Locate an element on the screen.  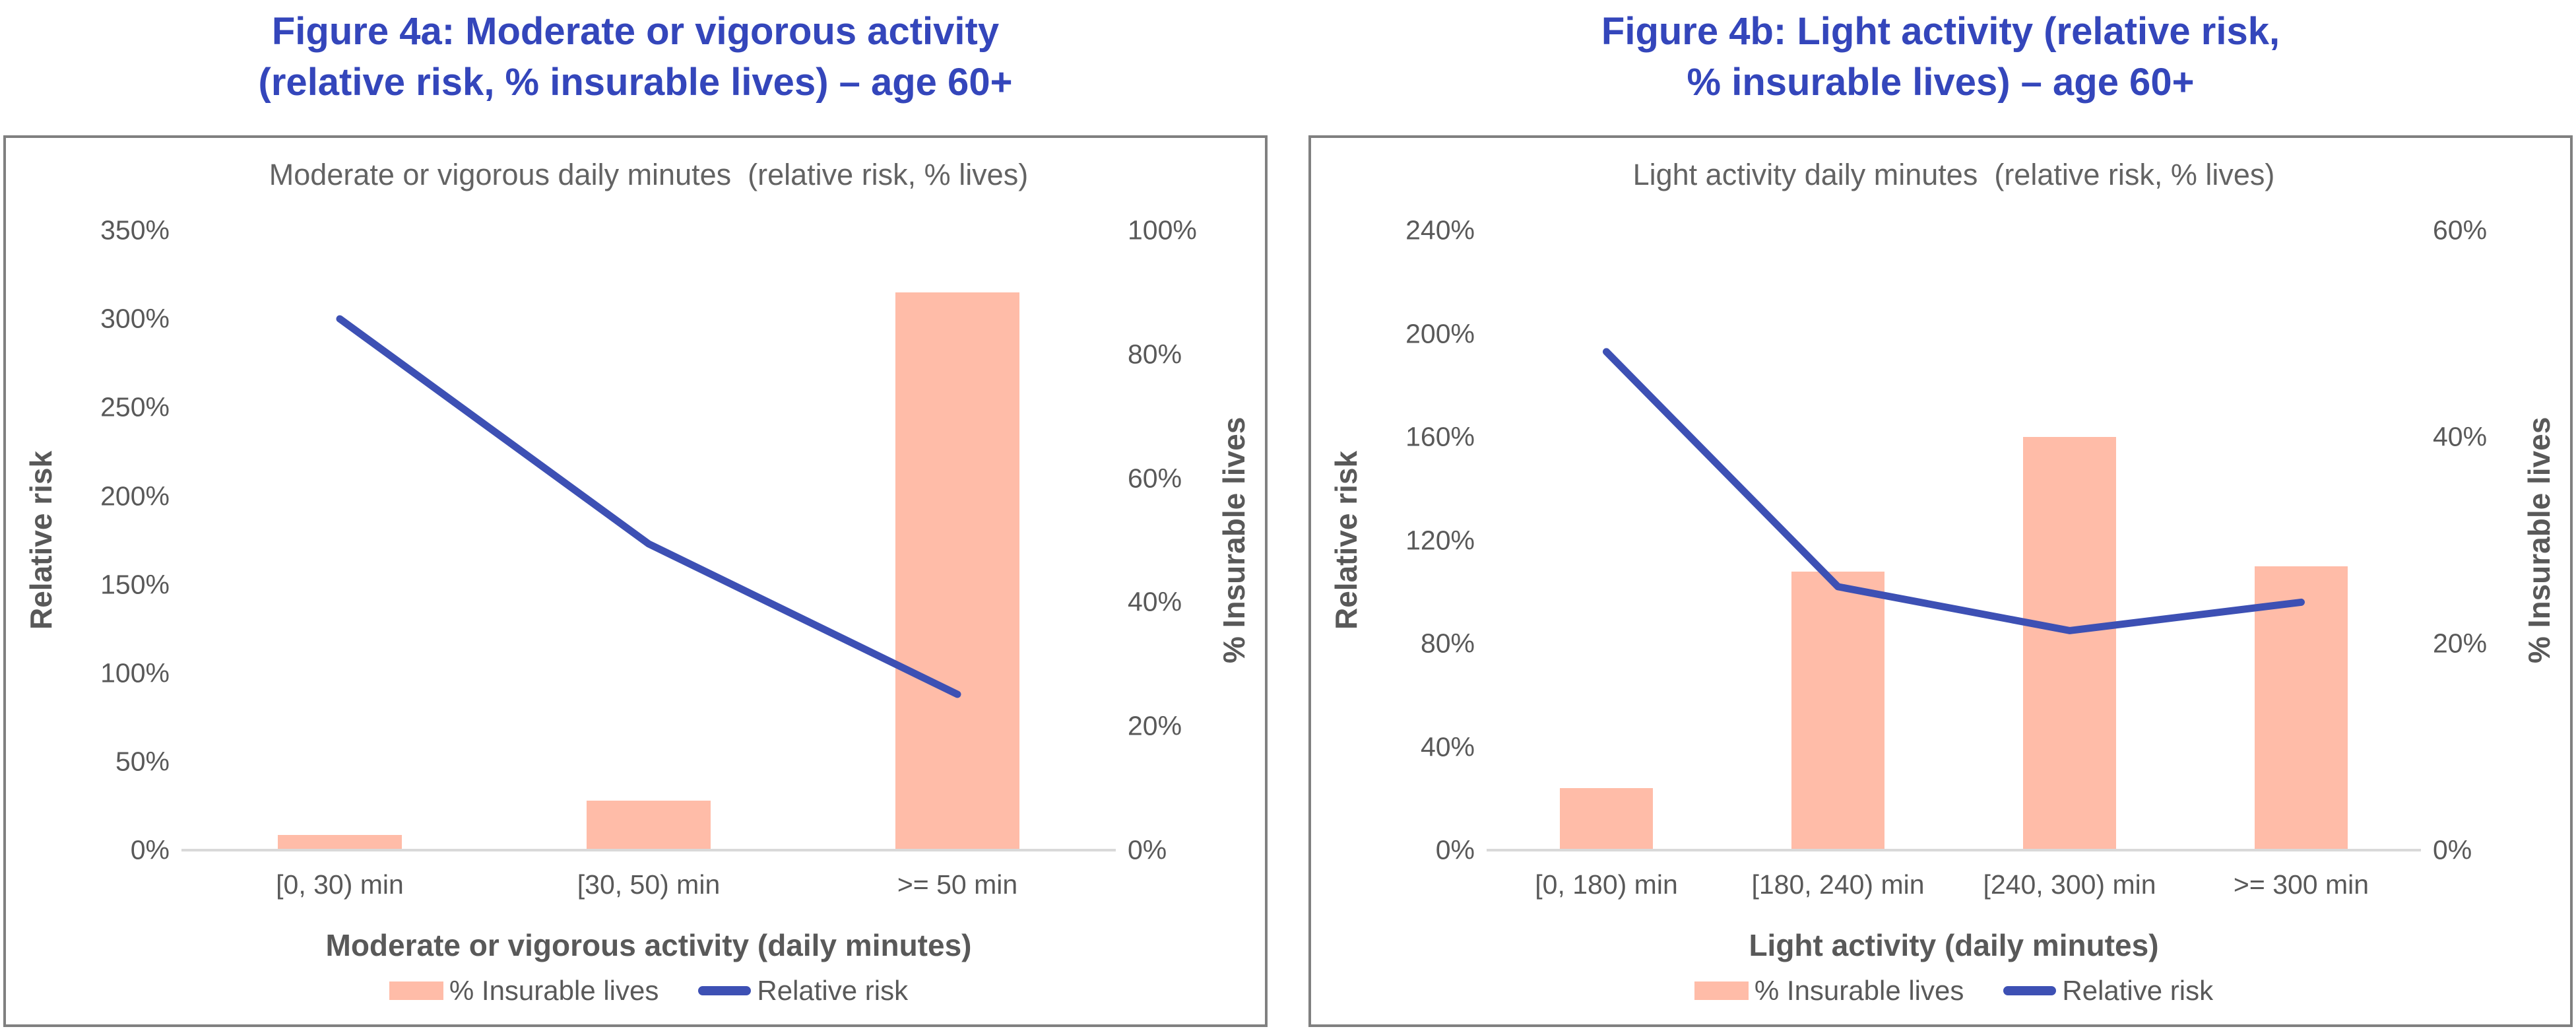
left-axis-tick-label: 40% is located at coordinates (1447, 746).